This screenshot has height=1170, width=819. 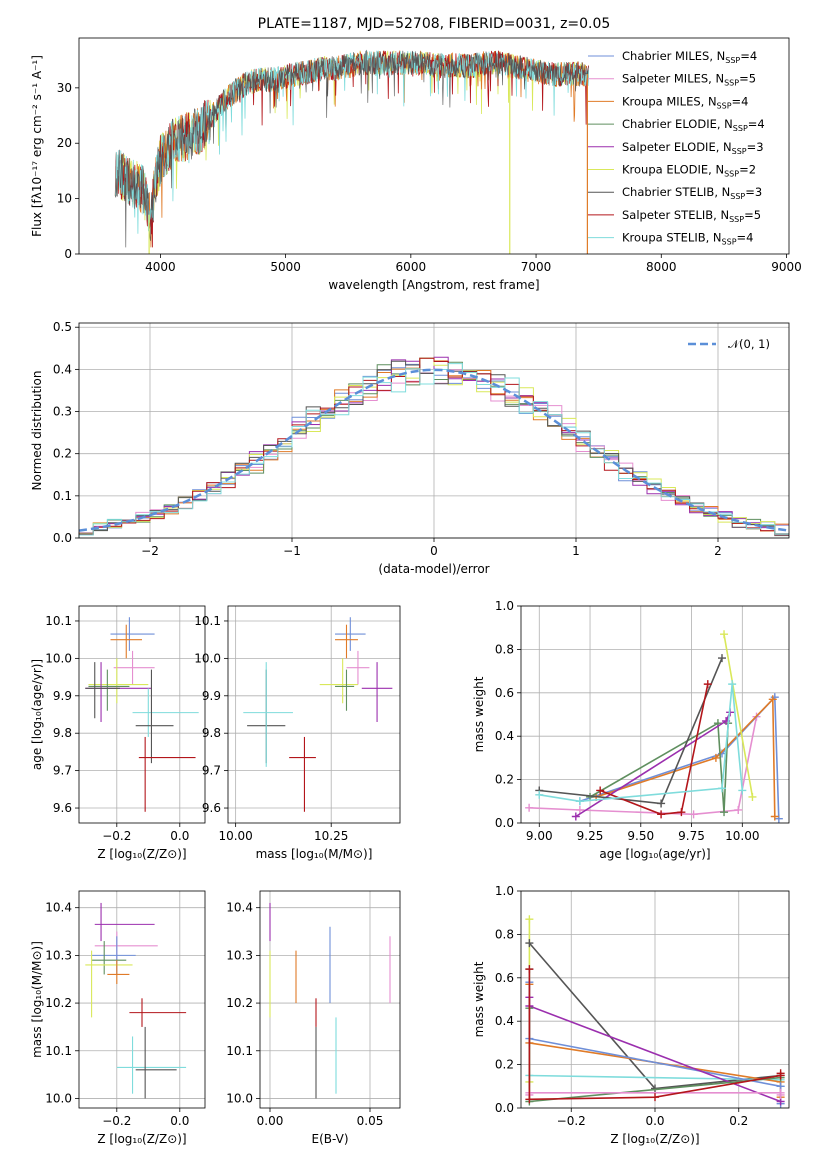 What do you see at coordinates (62, 808) in the screenshot?
I see `y-tick-label: 9.6` at bounding box center [62, 808].